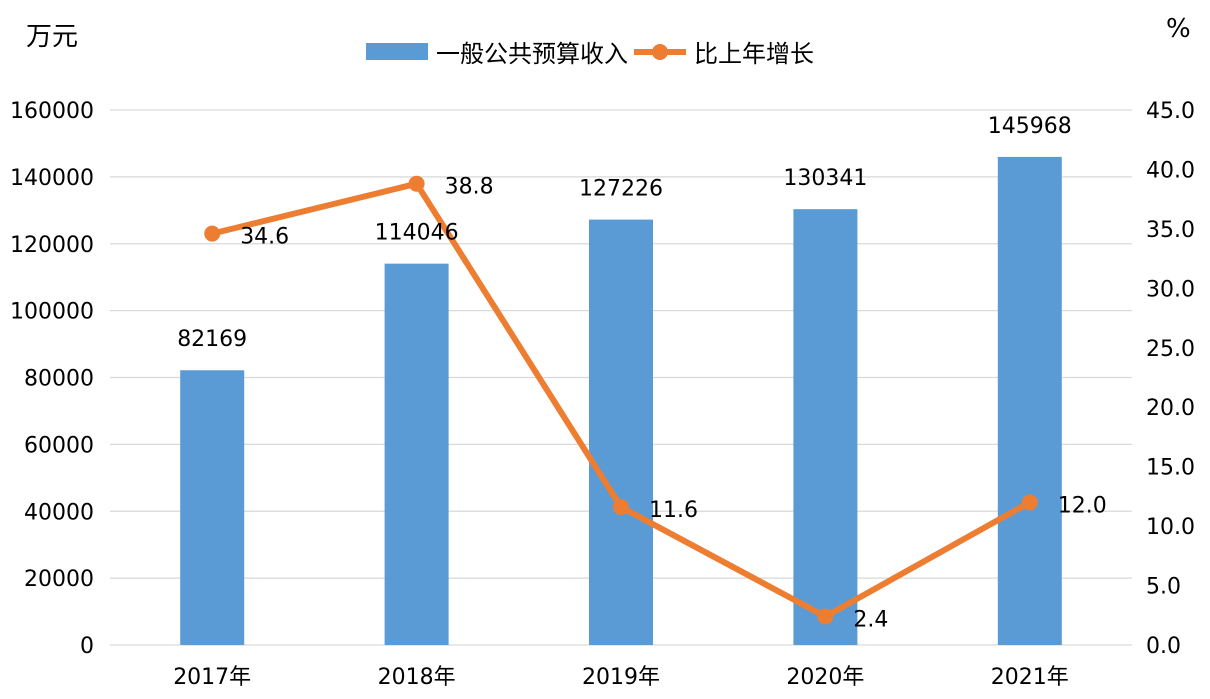 Image resolution: width=1210 pixels, height=699 pixels. What do you see at coordinates (660, 51) in the screenshot?
I see `legend-line-swatch` at bounding box center [660, 51].